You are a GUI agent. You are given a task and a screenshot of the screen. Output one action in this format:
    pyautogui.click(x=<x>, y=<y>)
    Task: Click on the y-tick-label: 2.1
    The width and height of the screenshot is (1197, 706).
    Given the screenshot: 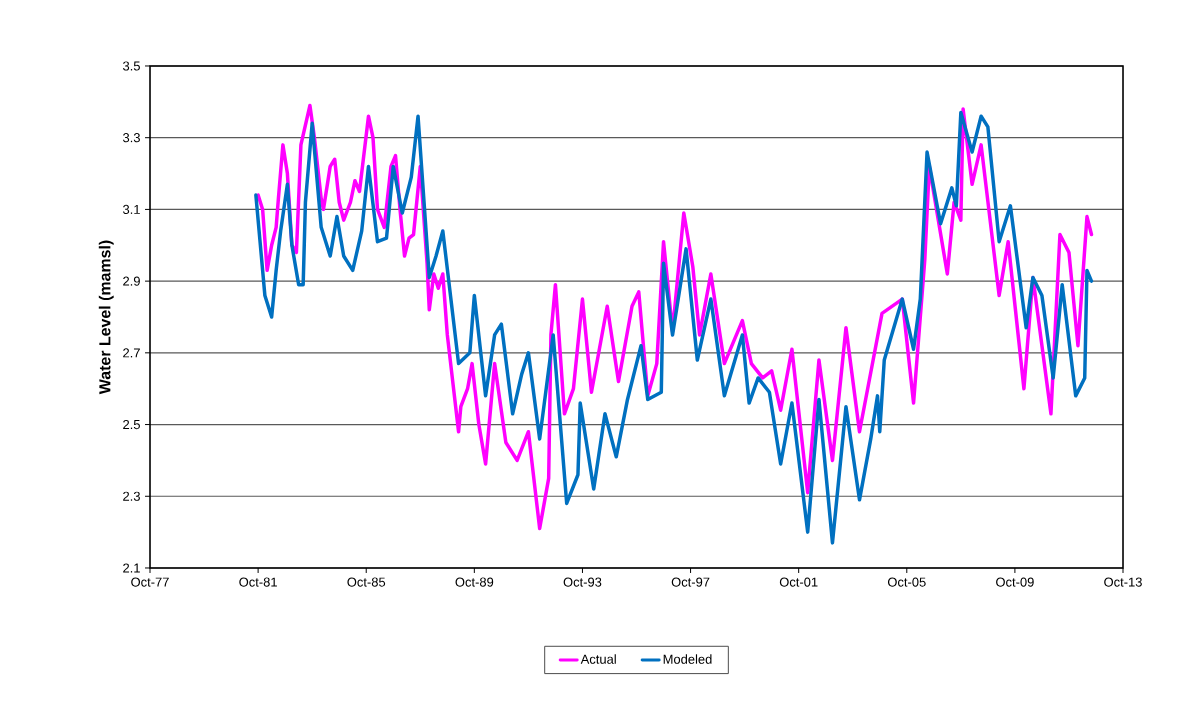 What is the action you would take?
    pyautogui.click(x=131, y=568)
    